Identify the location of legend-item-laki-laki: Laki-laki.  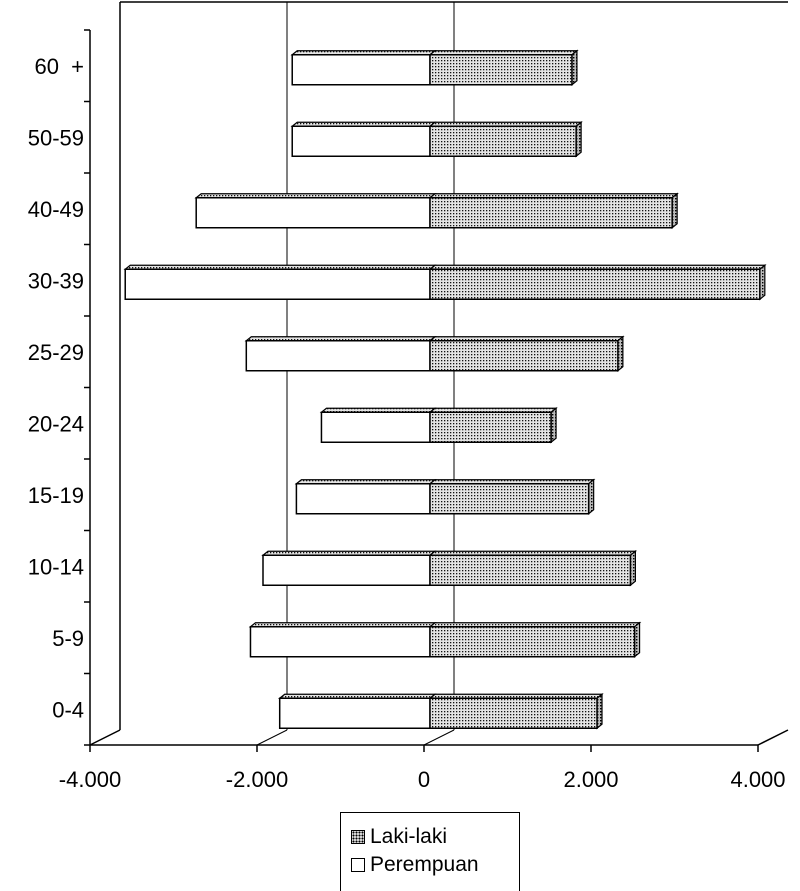
(435, 837).